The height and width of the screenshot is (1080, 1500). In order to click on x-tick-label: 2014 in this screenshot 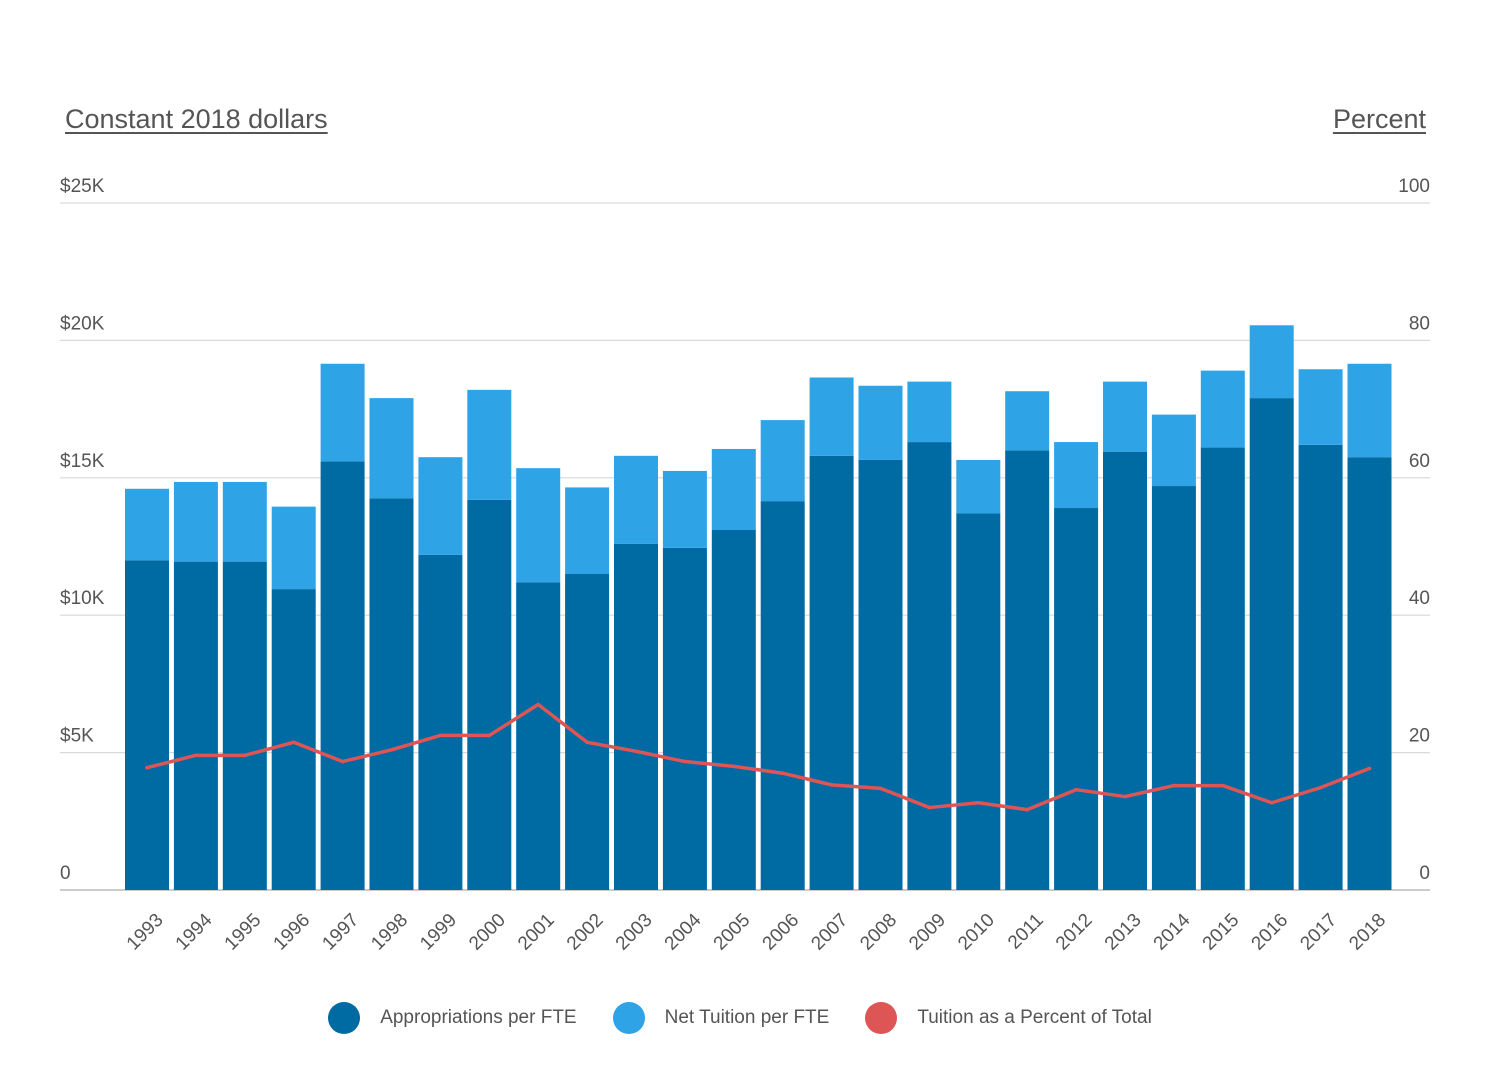, I will do `click(1172, 931)`.